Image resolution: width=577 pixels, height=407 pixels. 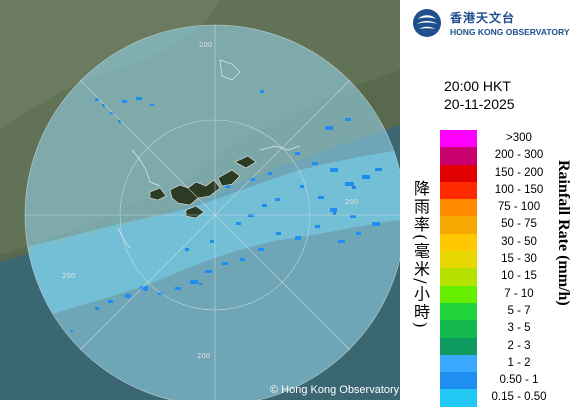 I want to click on legend-row: >300, so click(x=500, y=139).